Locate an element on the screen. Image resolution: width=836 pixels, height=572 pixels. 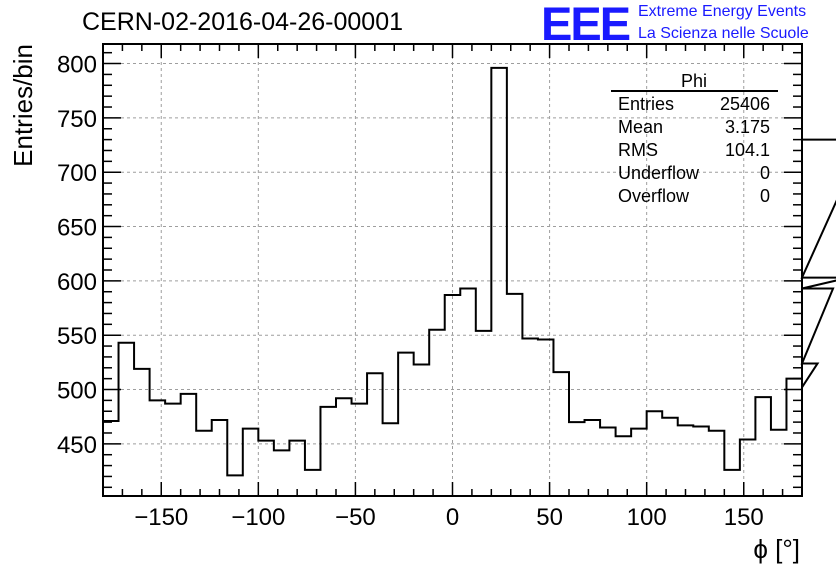
chart-title: CERN-02-2016-04-26-00001 is located at coordinates (243, 22).